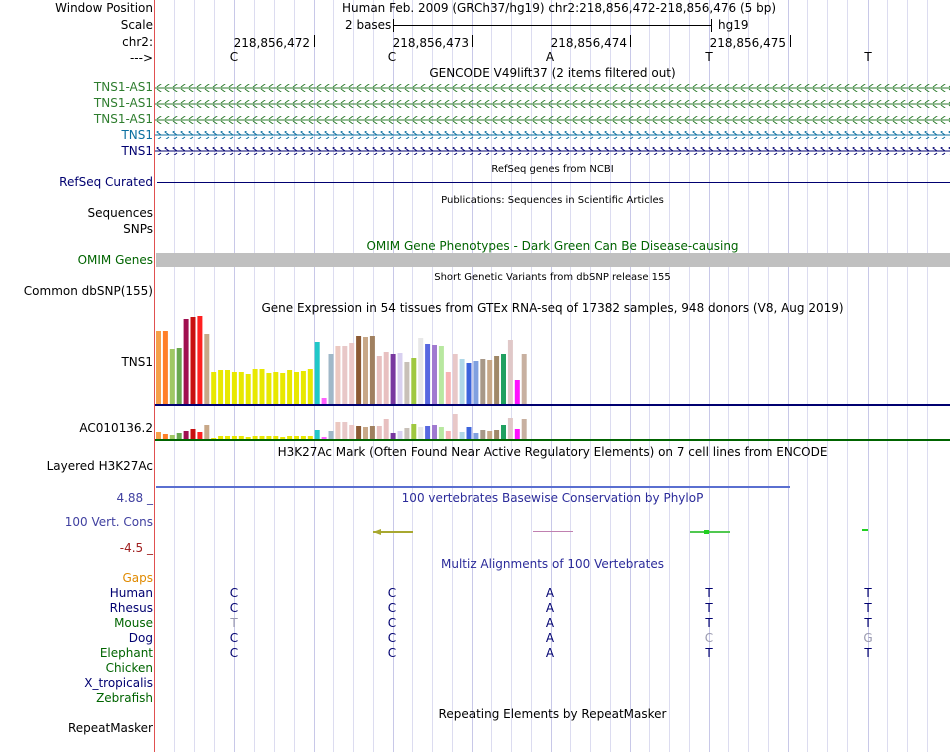 The height and width of the screenshot is (752, 950). What do you see at coordinates (138, 229) in the screenshot?
I see `snps-label: SNPs` at bounding box center [138, 229].